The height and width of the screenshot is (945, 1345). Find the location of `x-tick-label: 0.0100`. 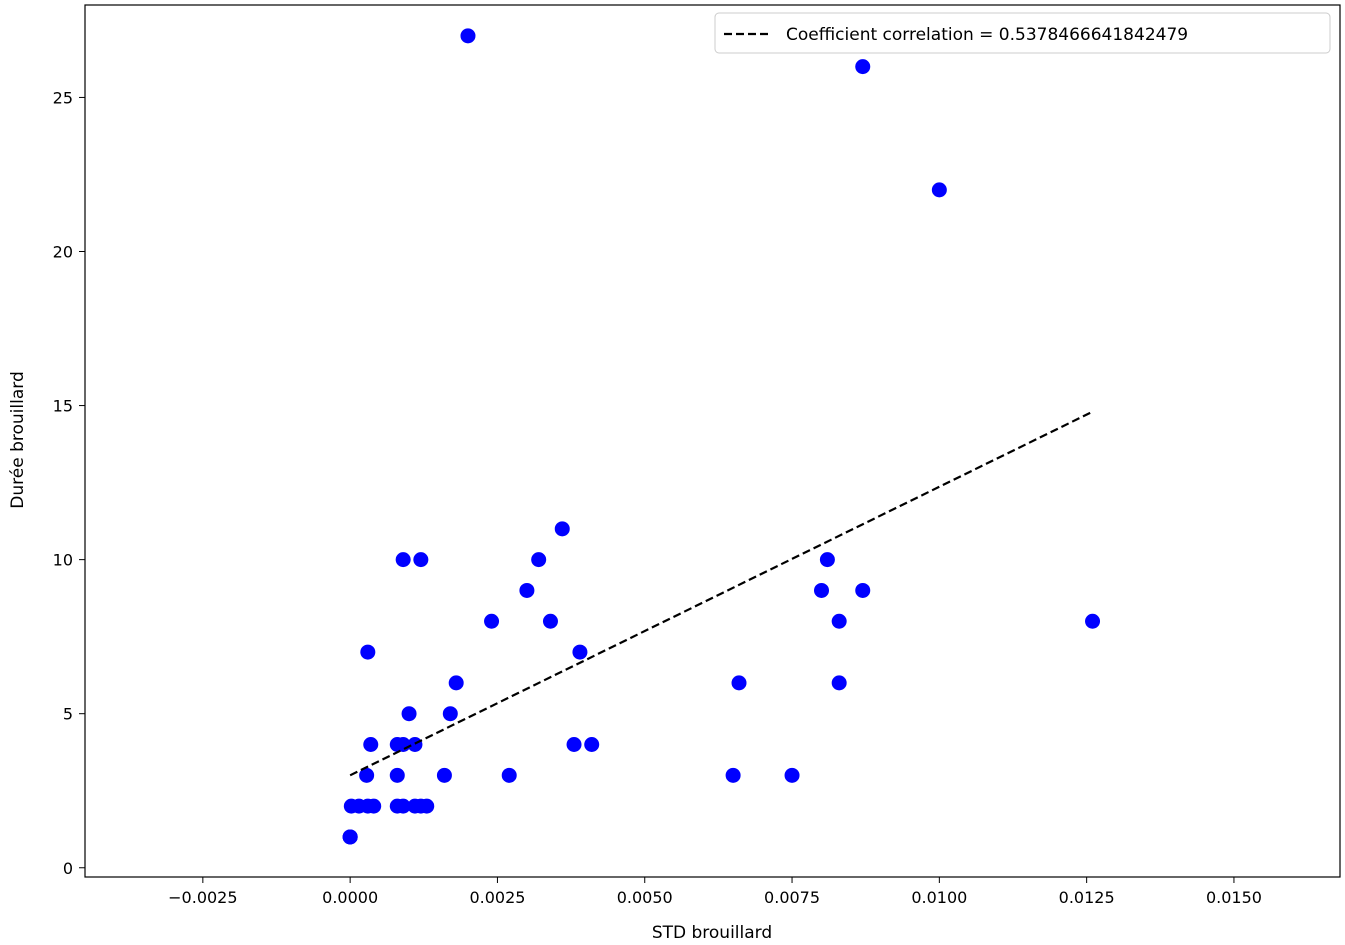

x-tick-label: 0.0100 is located at coordinates (939, 897).